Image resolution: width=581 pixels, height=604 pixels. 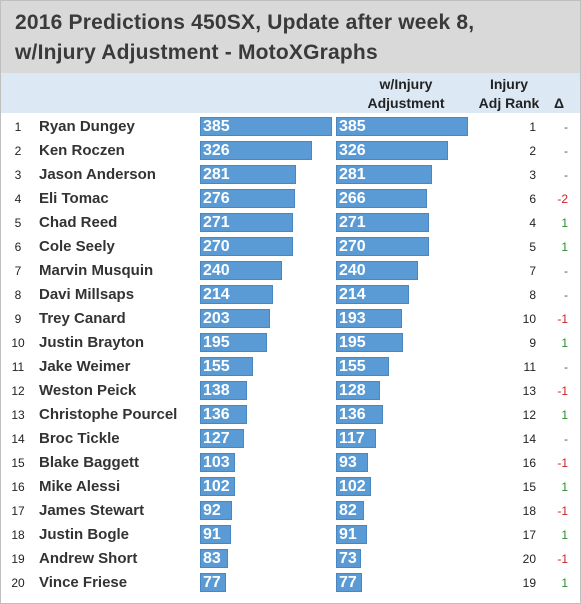 I want to click on injury-adj-value-label: 82, so click(x=348, y=510).